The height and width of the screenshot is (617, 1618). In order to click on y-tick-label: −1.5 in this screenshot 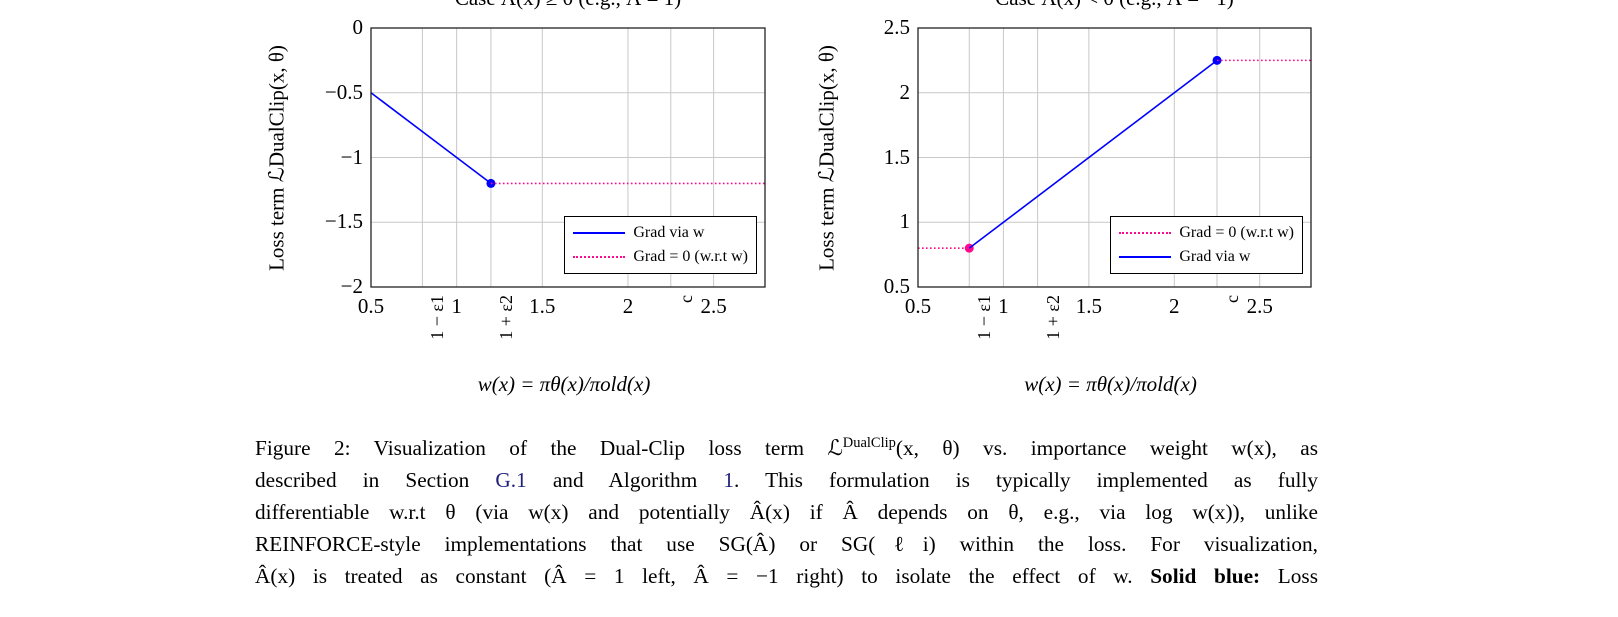, I will do `click(343, 221)`.